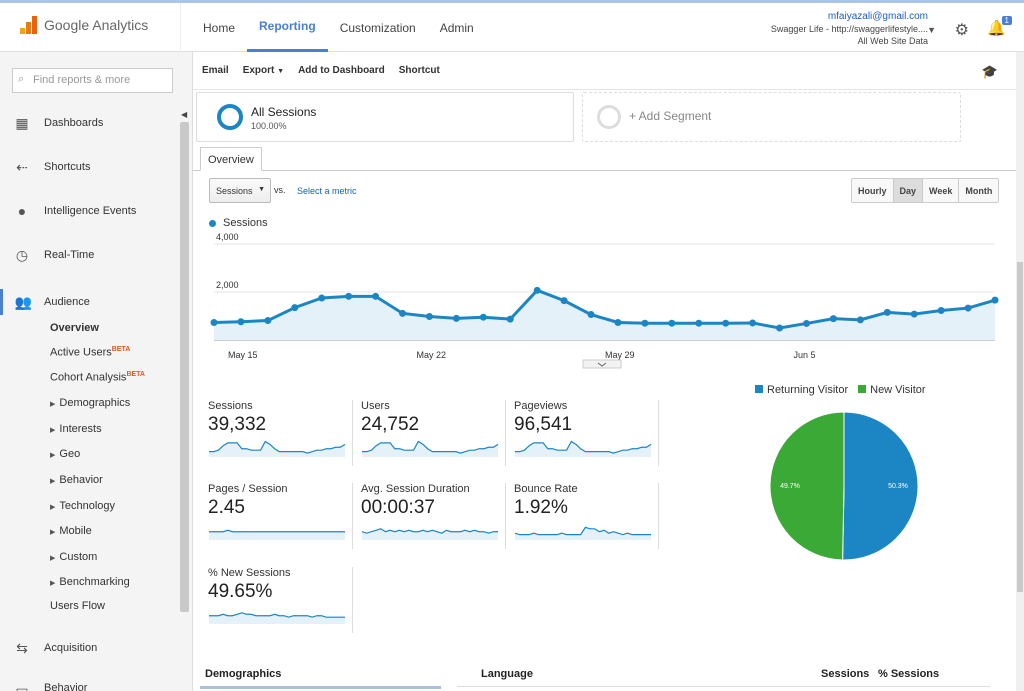 This screenshot has height=691, width=1024. What do you see at coordinates (771, 117) in the screenshot?
I see `add-segment: + Add Segment` at bounding box center [771, 117].